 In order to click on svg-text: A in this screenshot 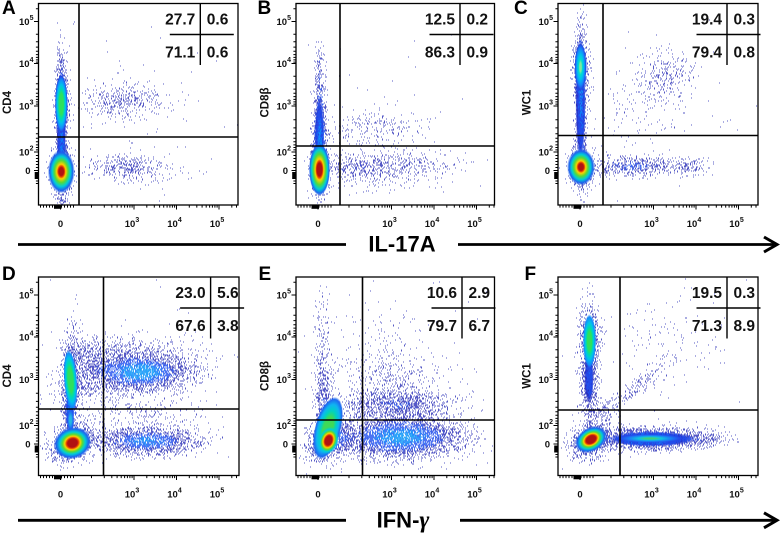, I will do `click(9, 9)`.